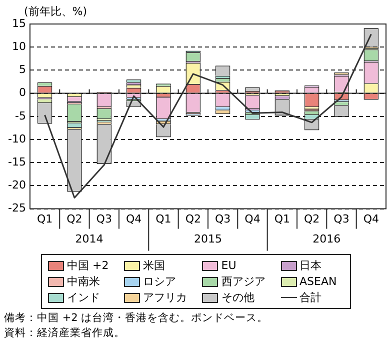 This screenshot has width=392, height=347. I want to click on legend-label: その他, so click(237, 297).